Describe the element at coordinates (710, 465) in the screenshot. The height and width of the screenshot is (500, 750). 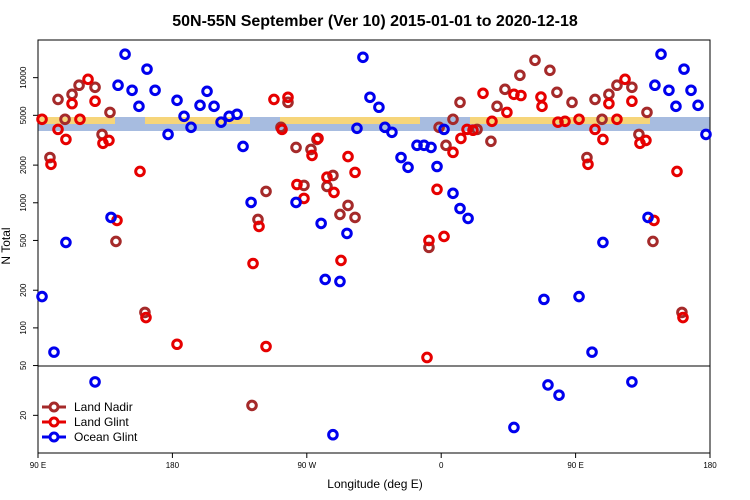
I see `x-tick-label: 180` at that location.